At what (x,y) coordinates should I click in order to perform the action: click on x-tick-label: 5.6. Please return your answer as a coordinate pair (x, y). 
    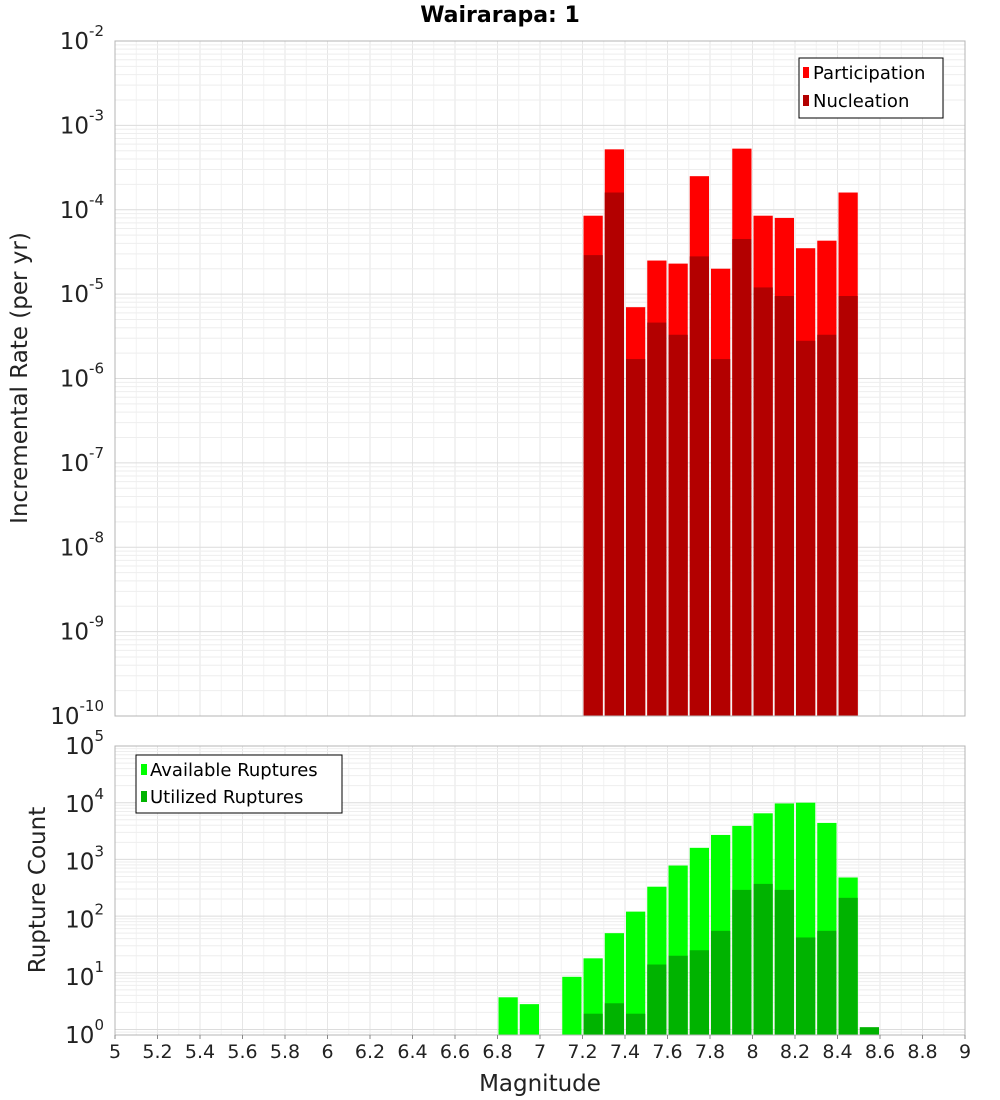
    Looking at the image, I should click on (242, 1052).